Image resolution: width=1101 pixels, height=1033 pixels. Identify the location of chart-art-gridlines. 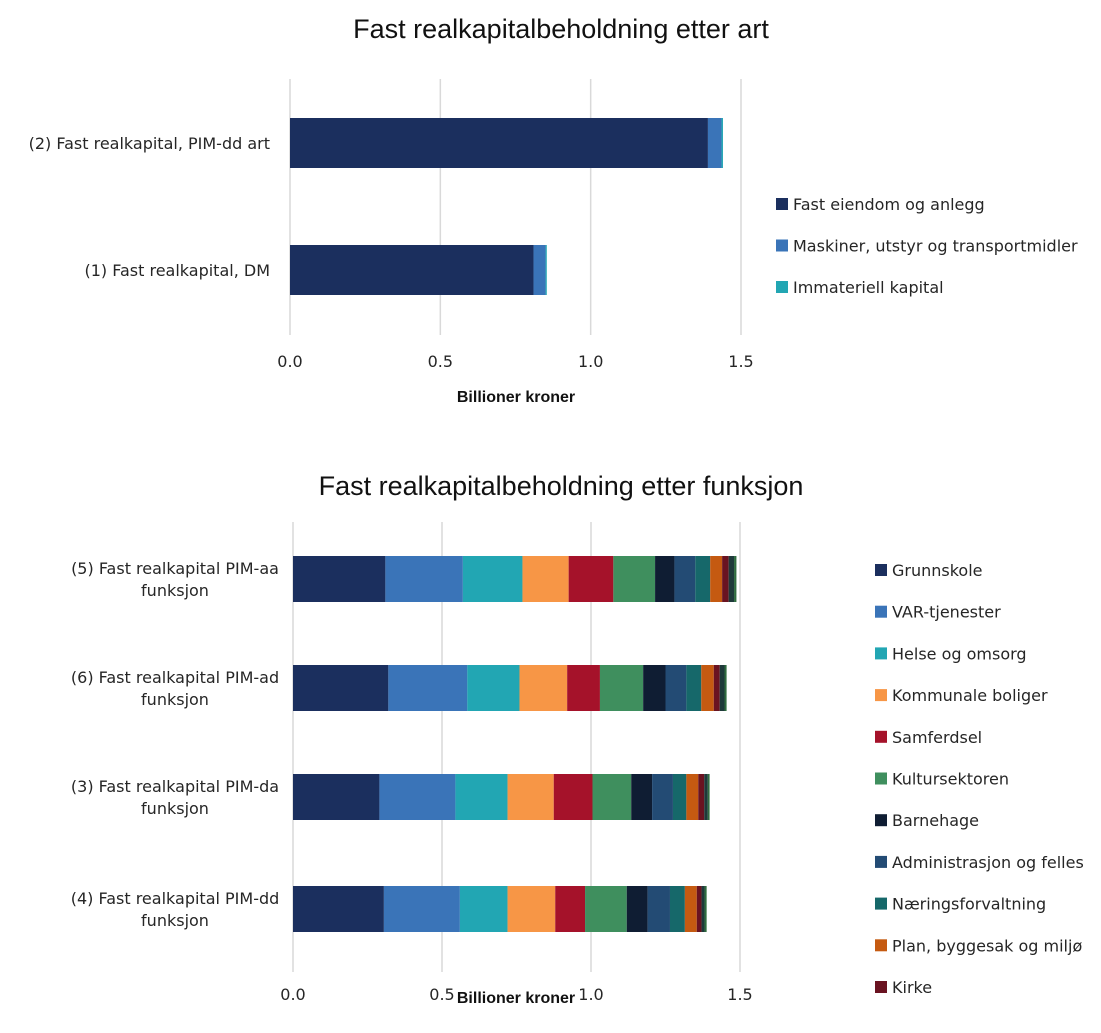
(515, 207).